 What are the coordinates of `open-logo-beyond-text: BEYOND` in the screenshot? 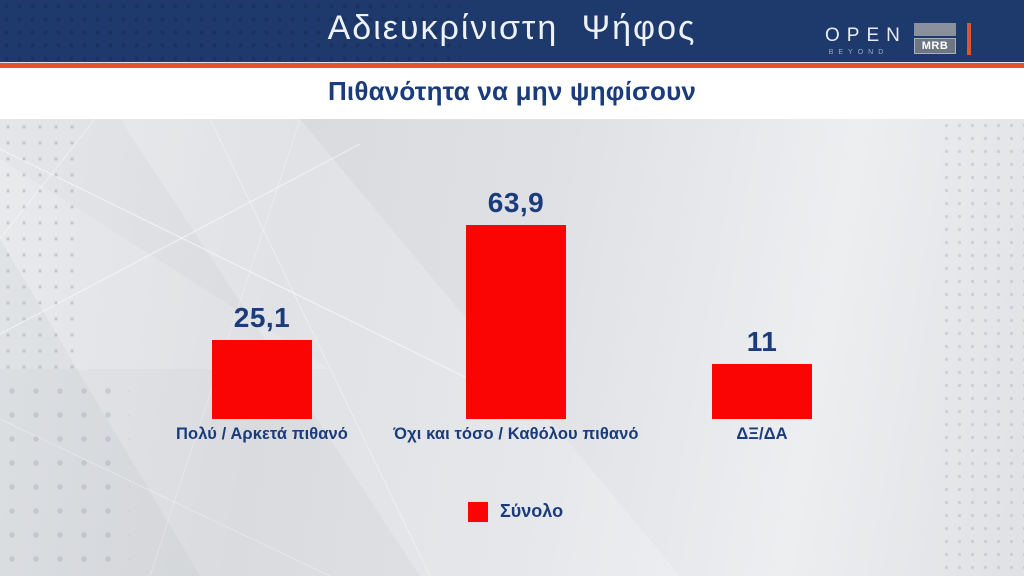 It's located at (858, 52).